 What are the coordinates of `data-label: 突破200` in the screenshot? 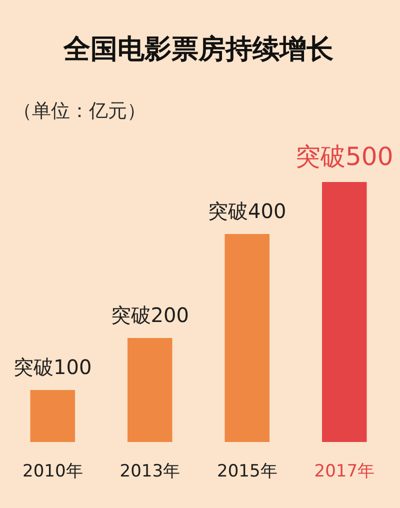 It's located at (149, 315).